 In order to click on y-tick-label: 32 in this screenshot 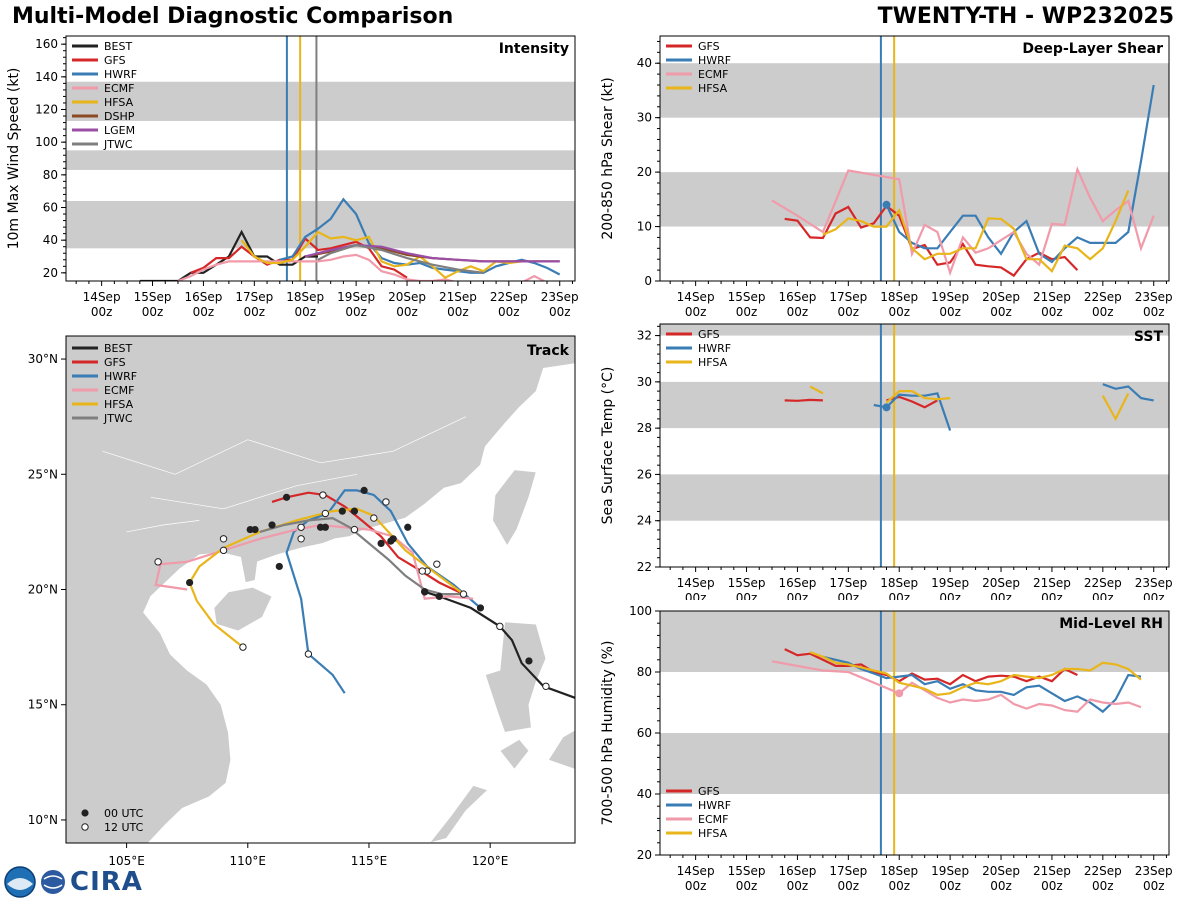, I will do `click(644, 336)`.